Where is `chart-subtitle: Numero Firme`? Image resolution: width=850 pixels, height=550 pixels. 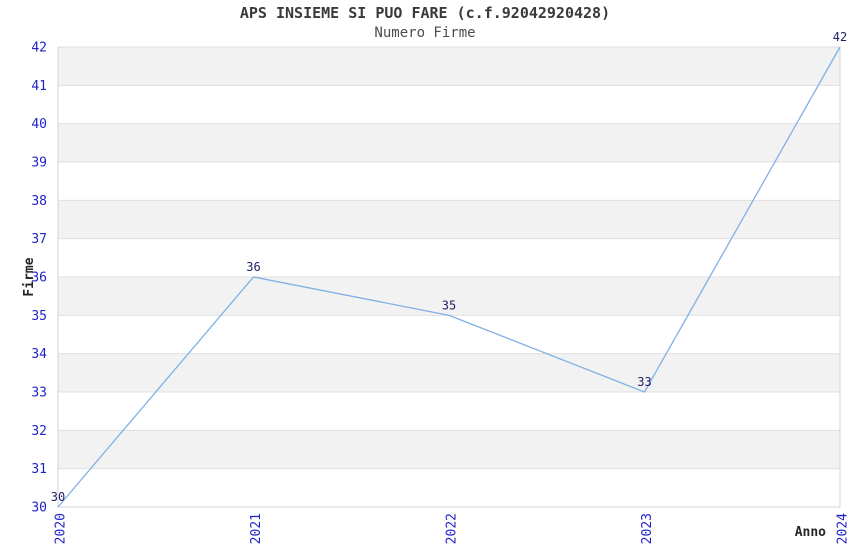
chart-subtitle: Numero Firme is located at coordinates (425, 33).